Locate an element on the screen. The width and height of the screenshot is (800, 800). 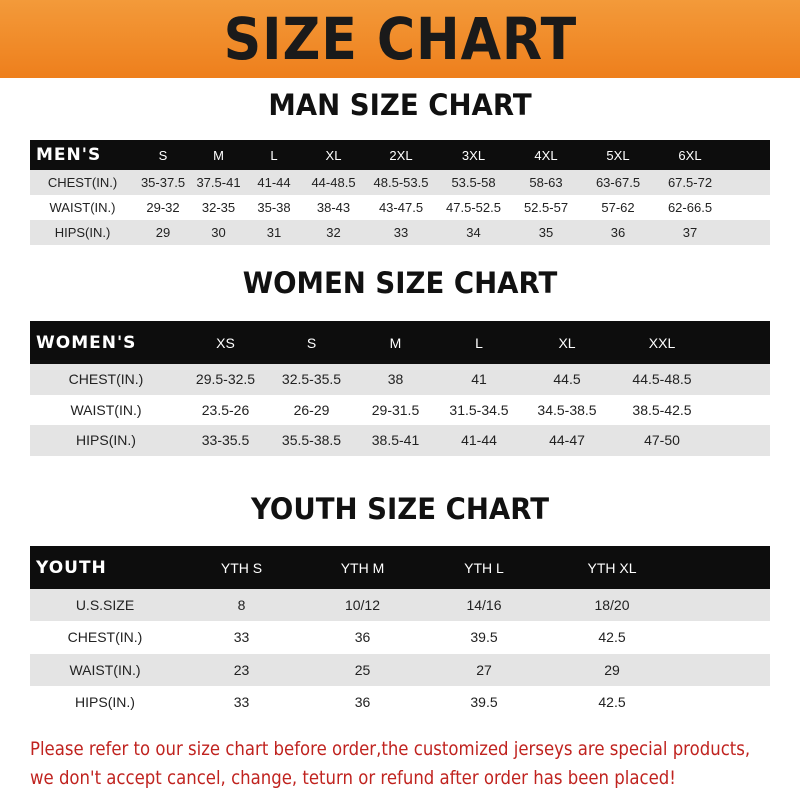
table-cell: 26-29 is located at coordinates (311, 409).